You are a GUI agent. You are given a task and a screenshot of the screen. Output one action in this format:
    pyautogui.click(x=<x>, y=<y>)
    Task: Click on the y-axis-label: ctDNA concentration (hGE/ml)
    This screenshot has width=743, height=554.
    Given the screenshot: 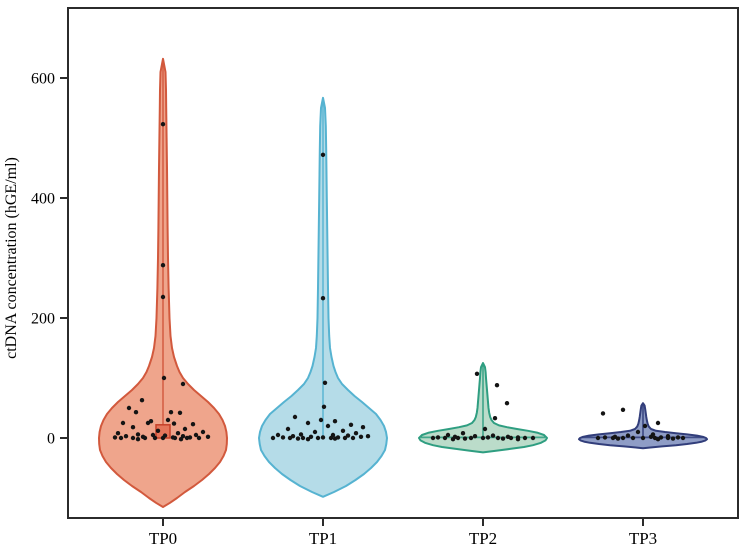 What is the action you would take?
    pyautogui.click(x=11, y=258)
    